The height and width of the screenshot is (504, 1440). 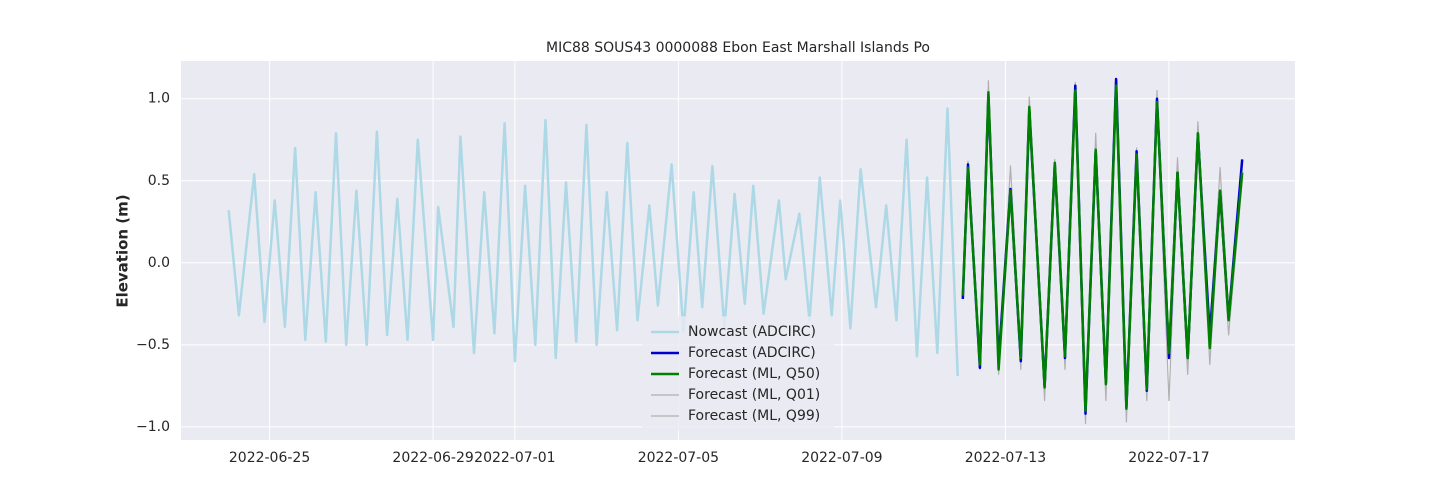 What do you see at coordinates (123, 250) in the screenshot?
I see `y-axis-label: Elevation (m)` at bounding box center [123, 250].